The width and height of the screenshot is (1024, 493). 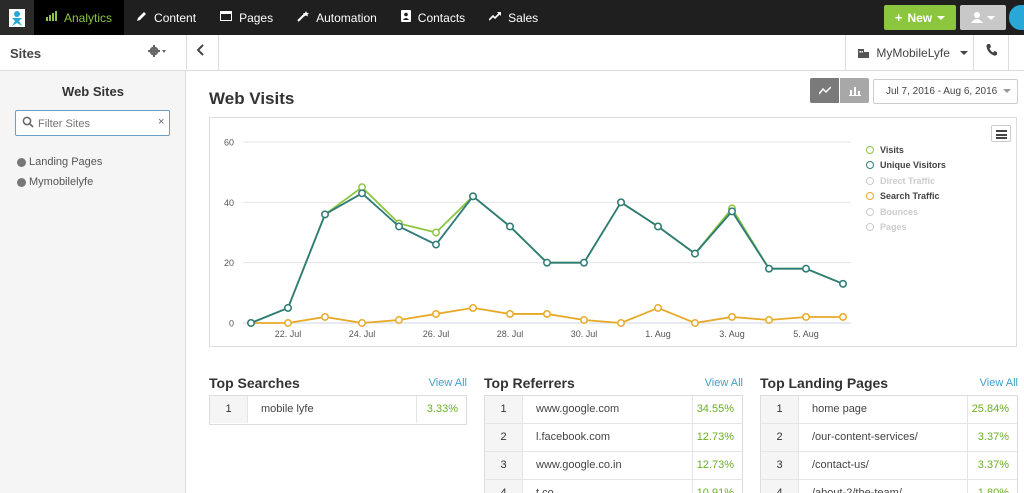 What do you see at coordinates (906, 212) in the screenshot?
I see `legend-item-bounces: Bounces` at bounding box center [906, 212].